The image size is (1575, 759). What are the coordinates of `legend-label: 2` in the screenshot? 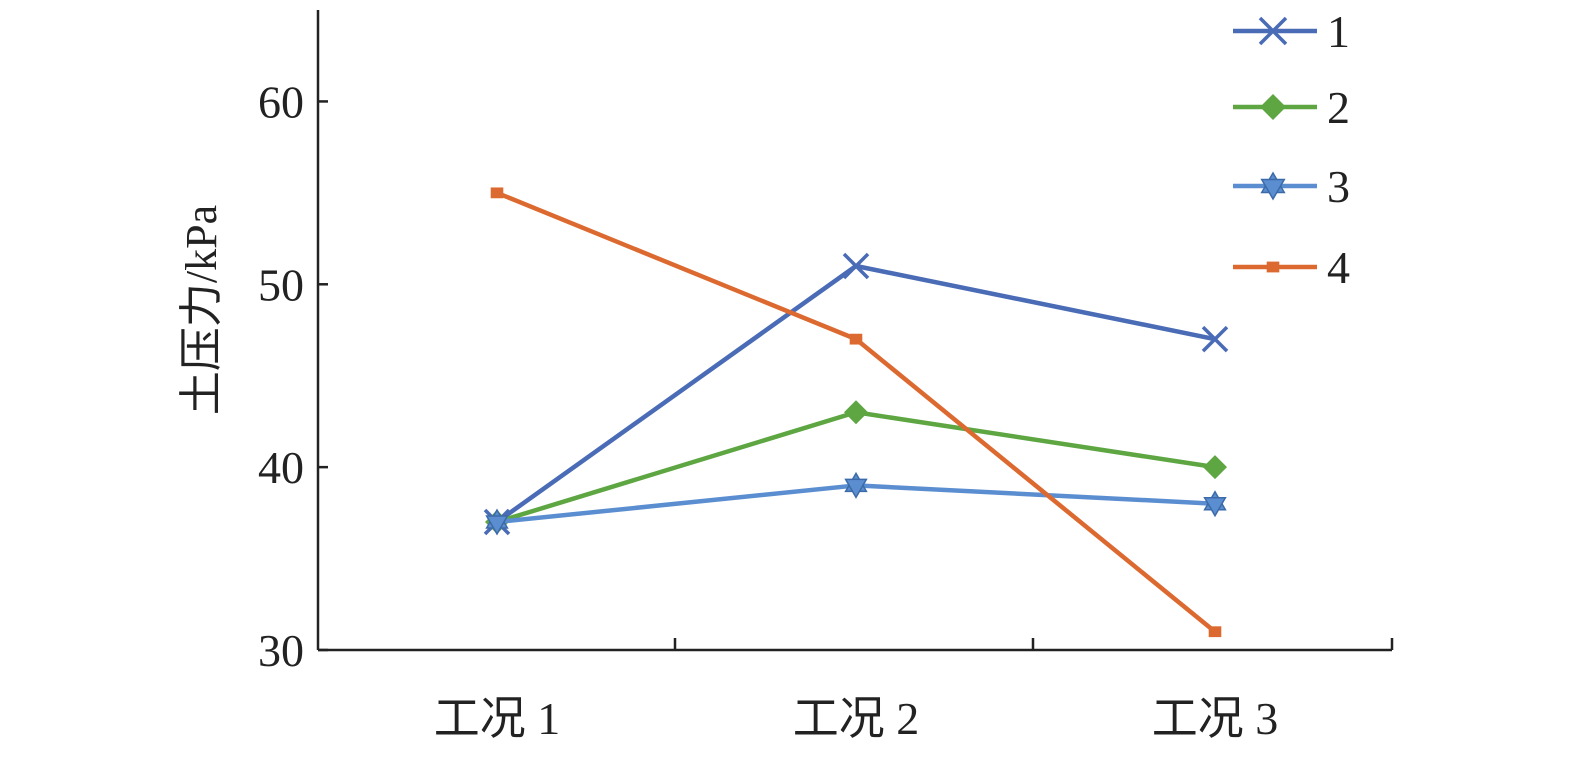 It's located at (1338, 107).